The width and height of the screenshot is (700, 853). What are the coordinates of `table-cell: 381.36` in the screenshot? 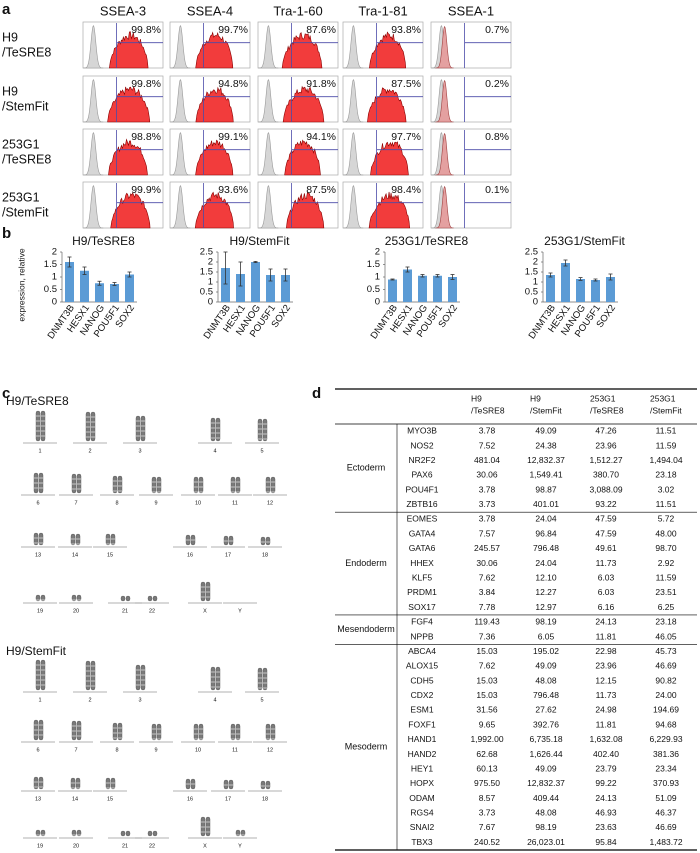 It's located at (666, 754).